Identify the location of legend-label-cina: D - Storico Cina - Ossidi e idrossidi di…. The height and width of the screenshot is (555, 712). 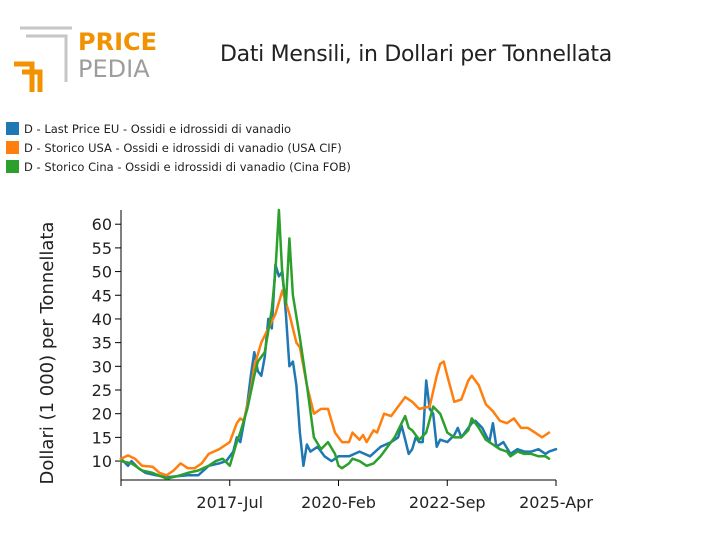
(187, 166).